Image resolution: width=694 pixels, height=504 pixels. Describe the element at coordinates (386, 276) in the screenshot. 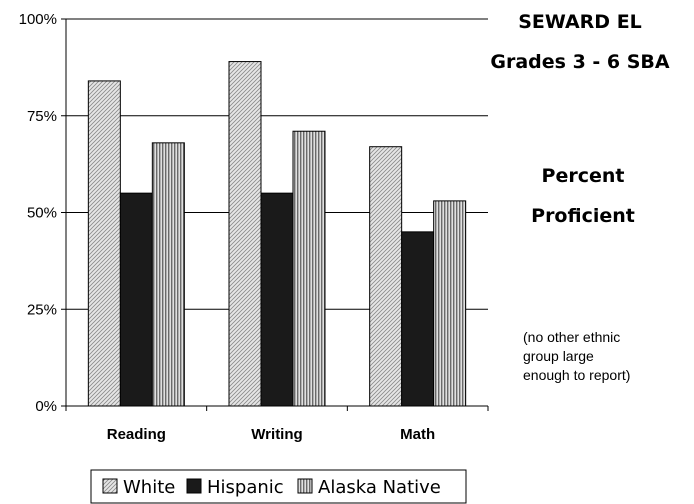

I see `bar-white-math` at that location.